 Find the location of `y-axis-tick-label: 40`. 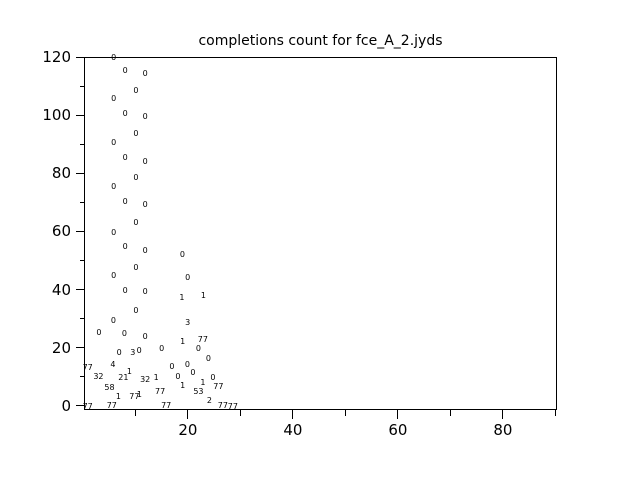

y-axis-tick-label: 40 is located at coordinates (61, 289).